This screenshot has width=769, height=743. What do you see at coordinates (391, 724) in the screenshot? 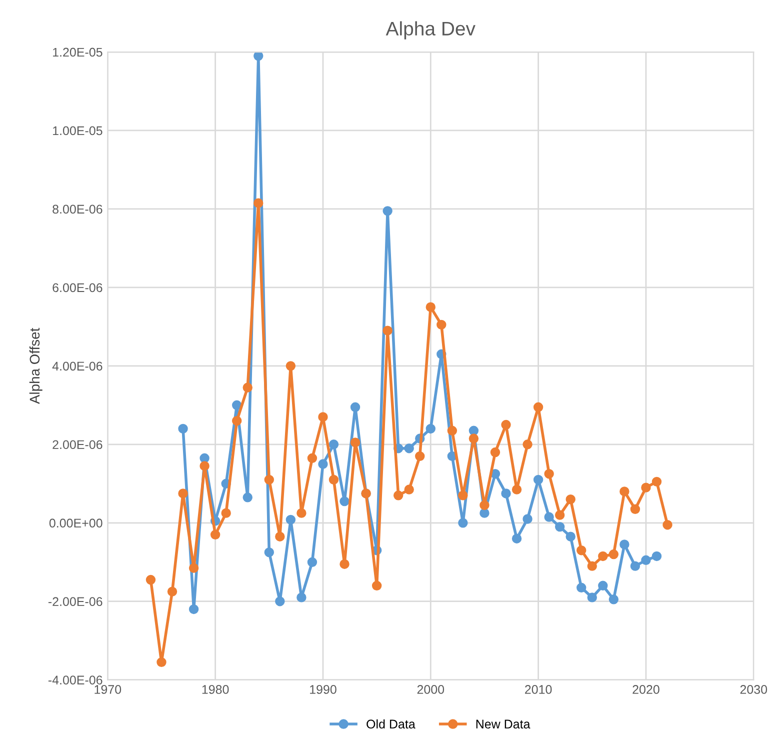
I see `legend-label: Old Data` at bounding box center [391, 724].